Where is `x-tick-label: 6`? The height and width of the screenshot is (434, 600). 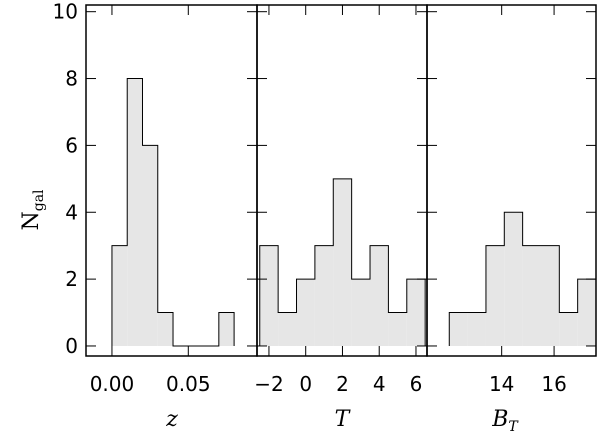 x-tick-label: 6 is located at coordinates (416, 384).